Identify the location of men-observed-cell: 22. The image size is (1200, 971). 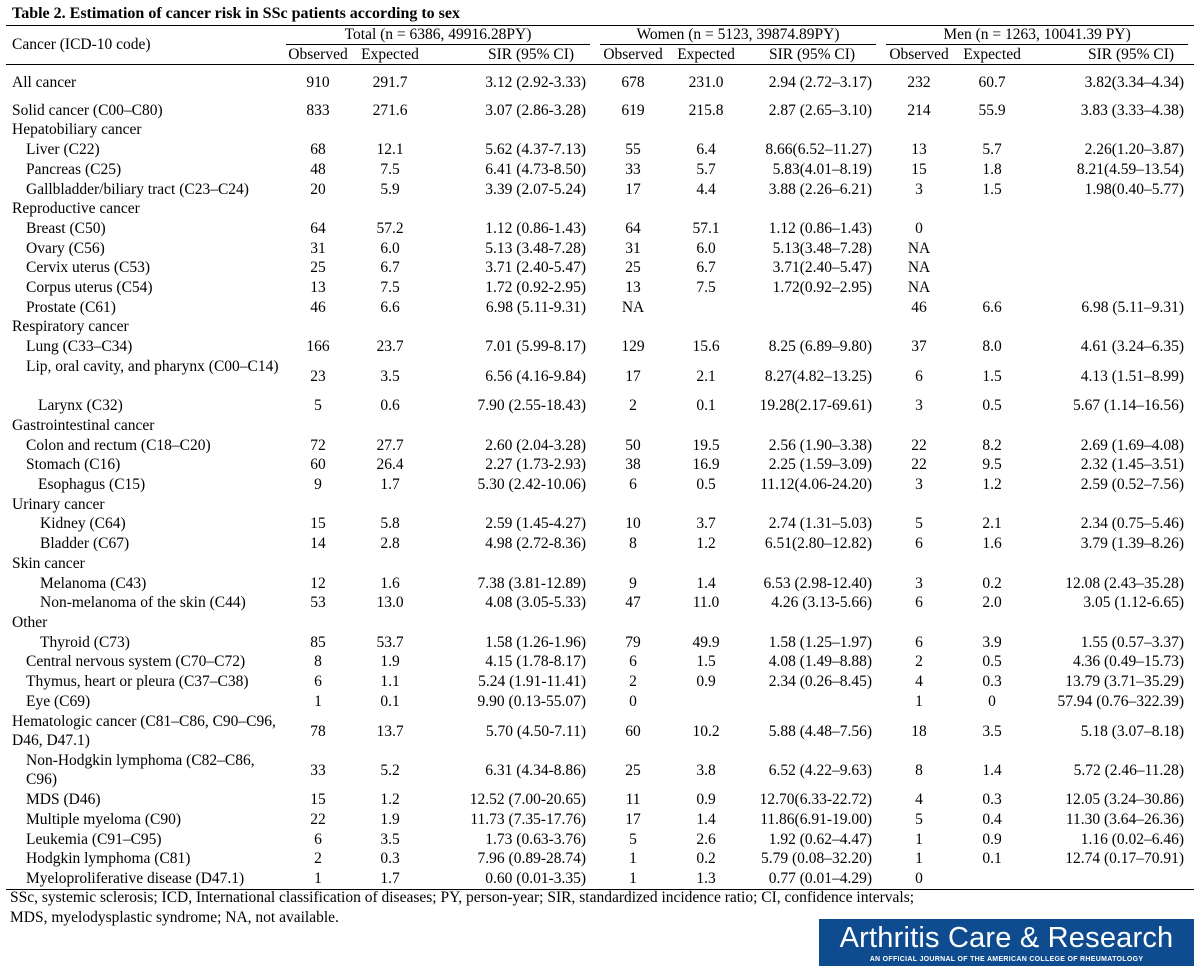
(919, 465).